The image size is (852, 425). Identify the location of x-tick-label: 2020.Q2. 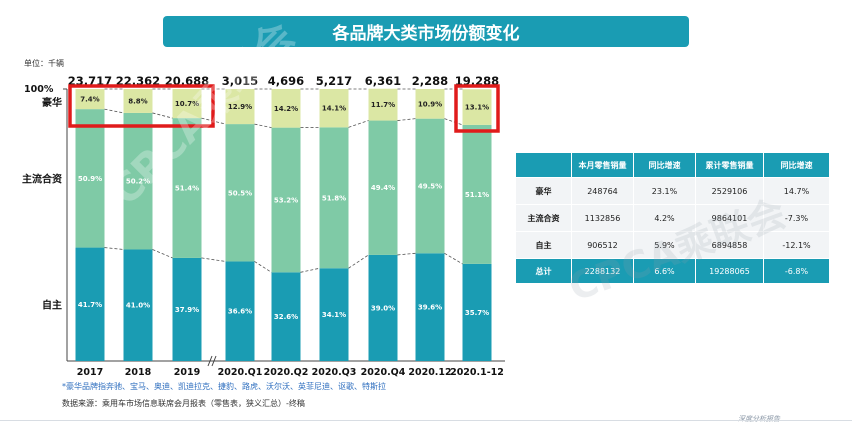
(286, 372).